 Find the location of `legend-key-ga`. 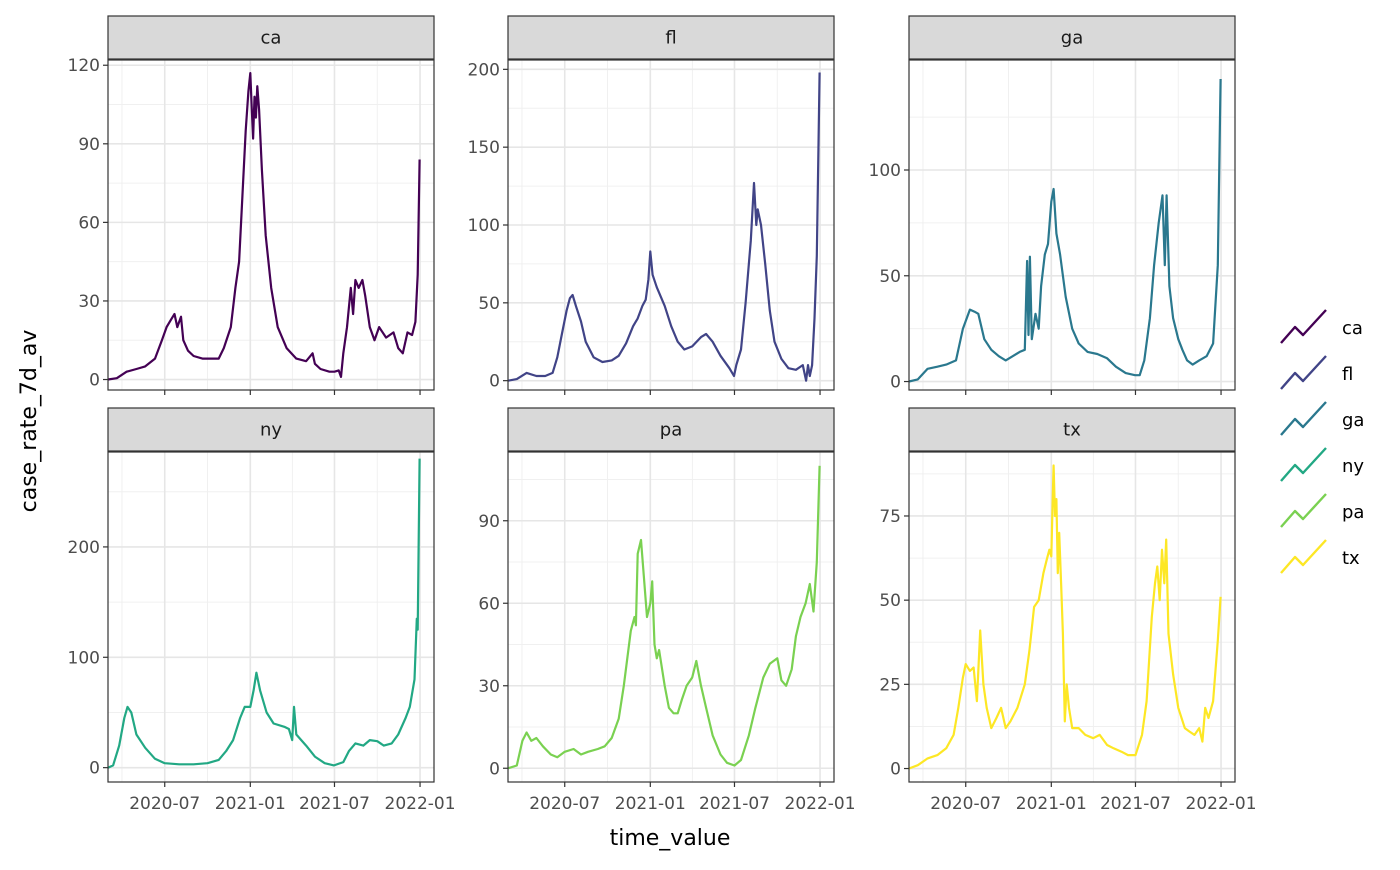

legend-key-ga is located at coordinates (1303, 418).